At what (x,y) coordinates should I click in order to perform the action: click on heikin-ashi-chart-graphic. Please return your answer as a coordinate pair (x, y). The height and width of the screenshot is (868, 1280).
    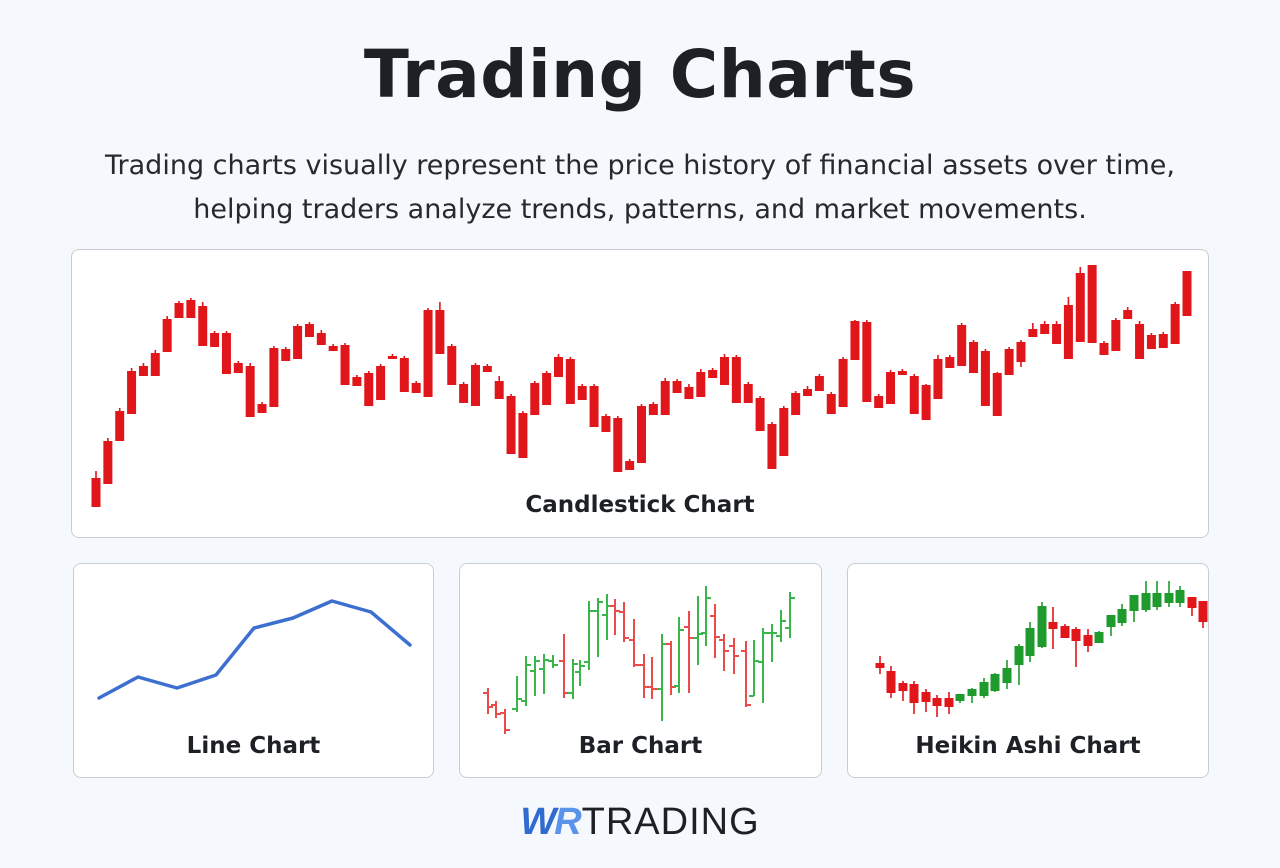
    Looking at the image, I should click on (1041, 649).